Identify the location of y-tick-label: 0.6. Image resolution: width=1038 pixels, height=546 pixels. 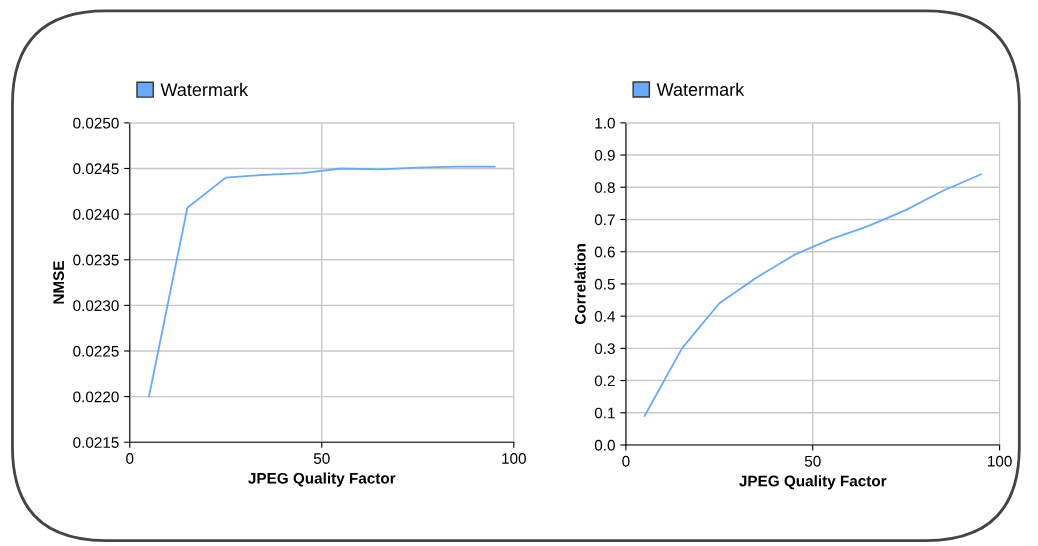
(604, 252).